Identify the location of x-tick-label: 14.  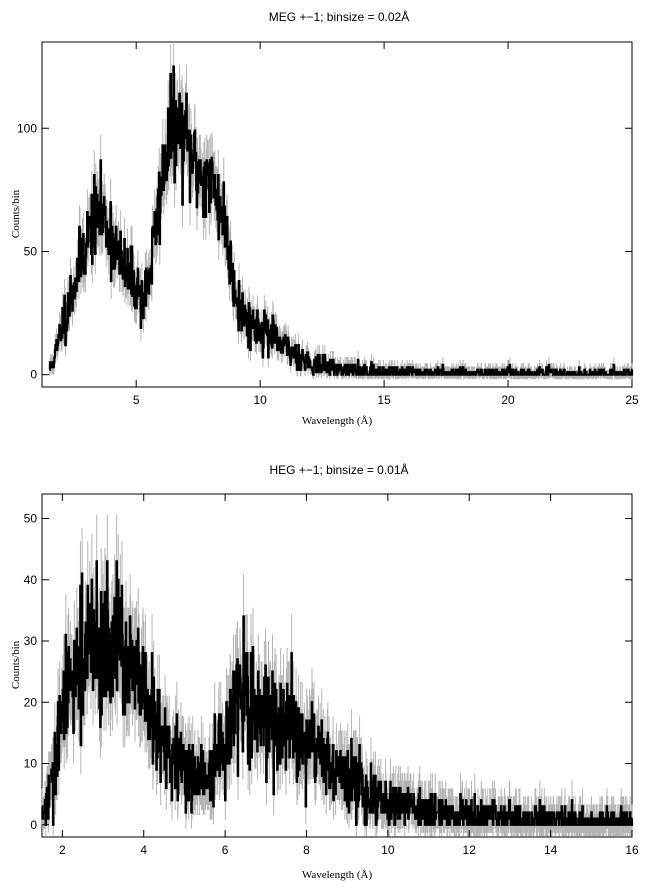
(551, 850).